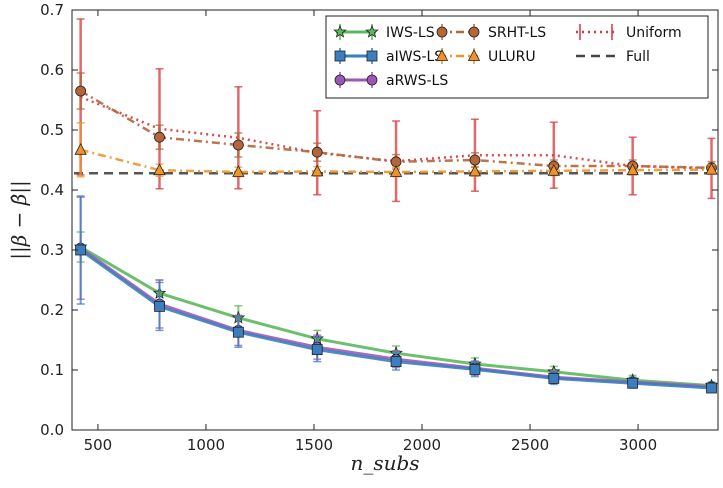 The image size is (723, 488). I want to click on legend-entry-aiws-ls: aIWS-LS, so click(388, 56).